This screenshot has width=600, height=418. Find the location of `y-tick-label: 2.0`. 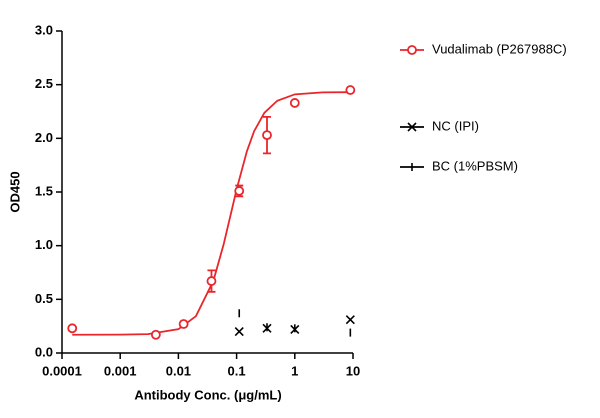

y-tick-label: 2.0 is located at coordinates (44, 137).